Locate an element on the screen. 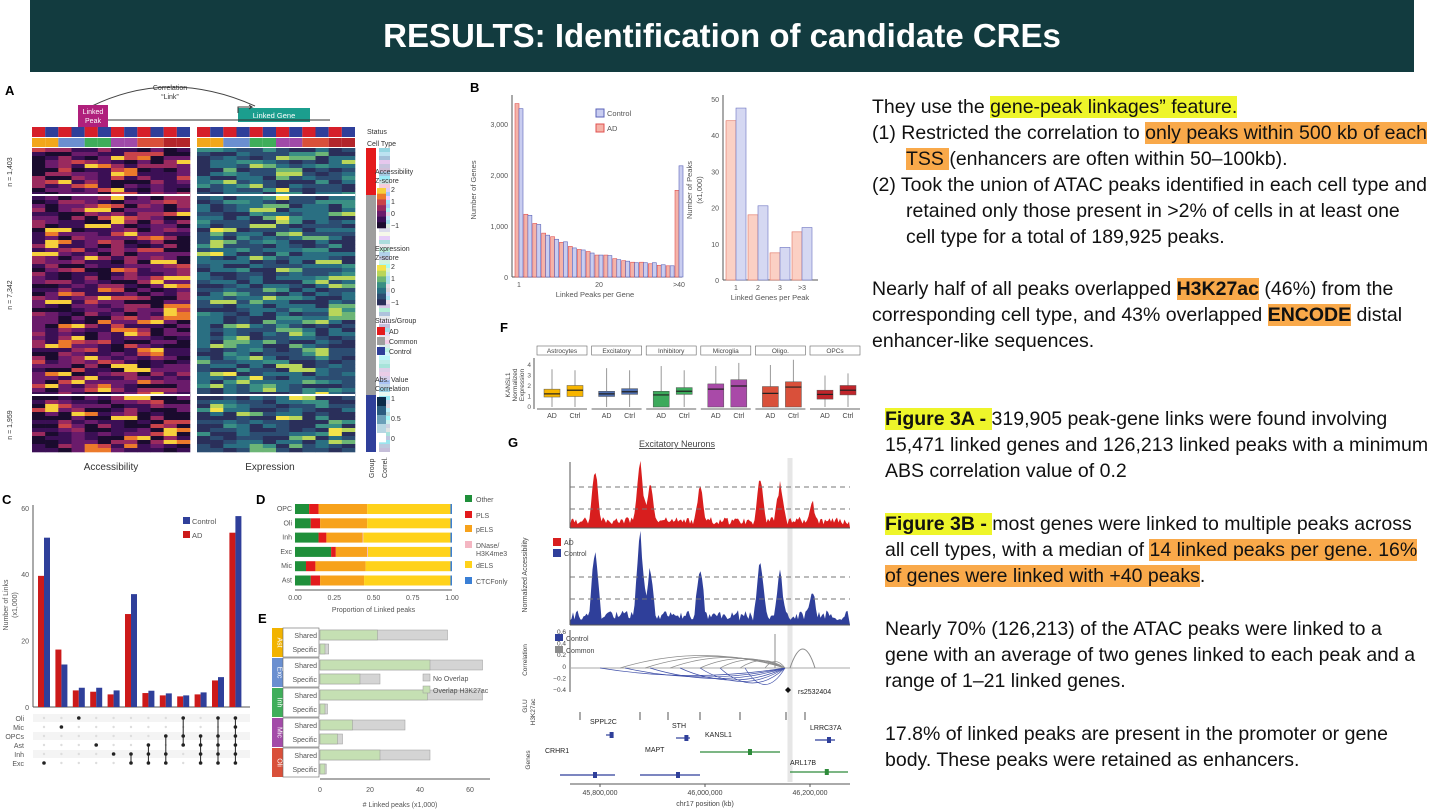  snp-label: rs2532404 is located at coordinates (814, 692).